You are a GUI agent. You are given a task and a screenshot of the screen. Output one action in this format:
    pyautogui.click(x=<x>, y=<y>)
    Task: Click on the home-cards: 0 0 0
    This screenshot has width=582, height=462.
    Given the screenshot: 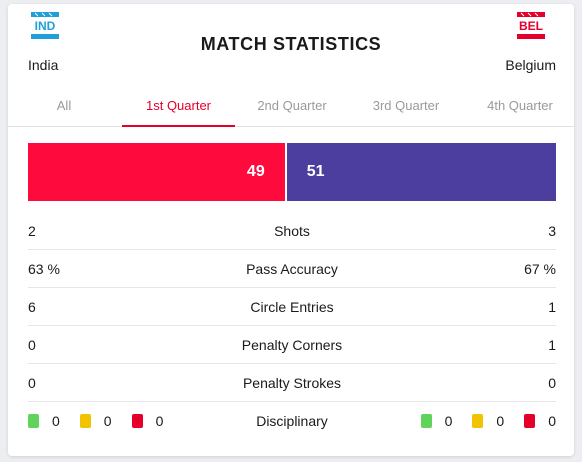 What is the action you would take?
    pyautogui.click(x=95, y=421)
    